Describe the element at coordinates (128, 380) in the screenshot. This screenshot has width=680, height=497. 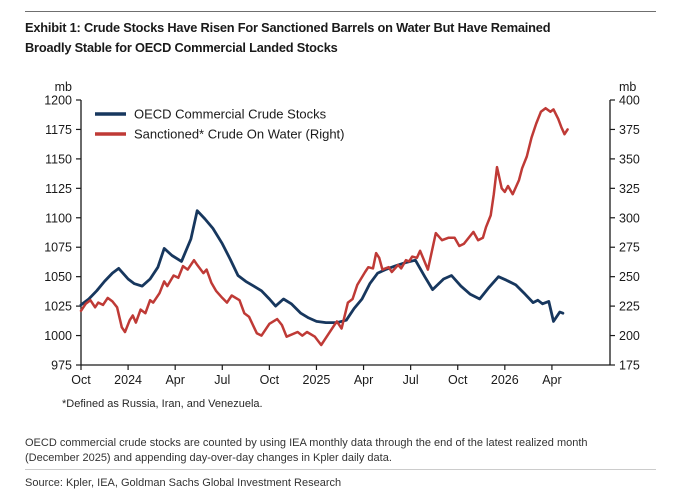
I see `x-axis-tick-label: 2024` at that location.